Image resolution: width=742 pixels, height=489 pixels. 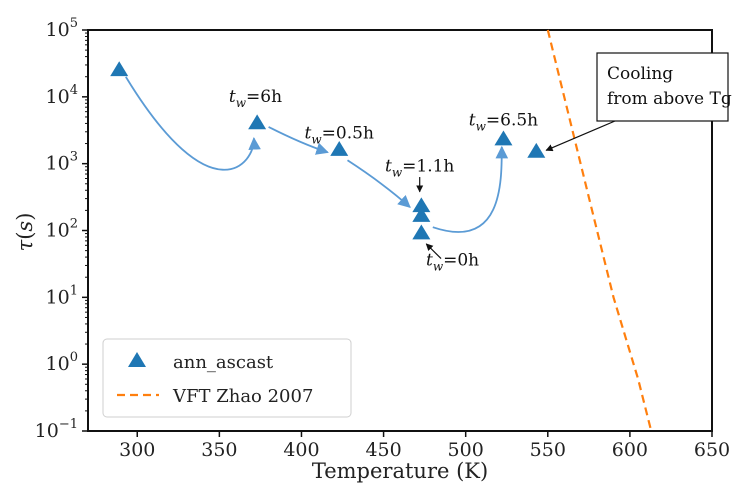 I want to click on y-tick-exponent: 0, so click(x=74, y=357).